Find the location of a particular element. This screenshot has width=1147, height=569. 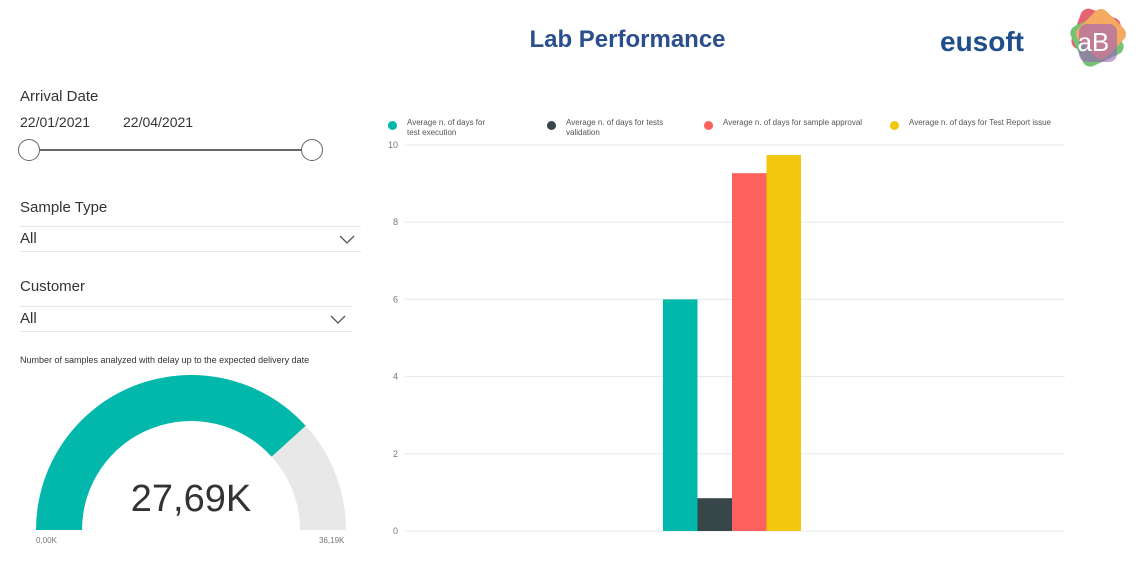

legend-item-sample-approval: Average n. of days for sample approval is located at coordinates (794, 124).